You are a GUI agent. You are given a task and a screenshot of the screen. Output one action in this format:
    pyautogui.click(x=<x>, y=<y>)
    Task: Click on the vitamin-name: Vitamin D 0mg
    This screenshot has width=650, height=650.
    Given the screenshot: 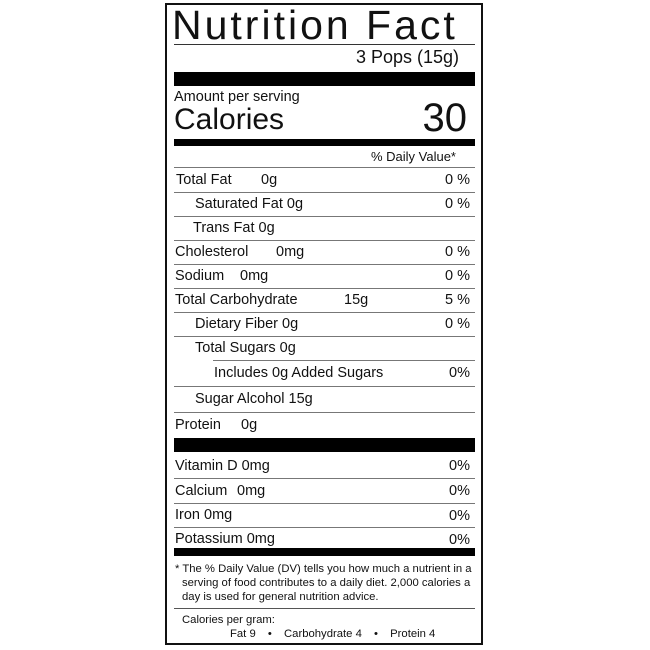 What is the action you would take?
    pyautogui.click(x=222, y=466)
    